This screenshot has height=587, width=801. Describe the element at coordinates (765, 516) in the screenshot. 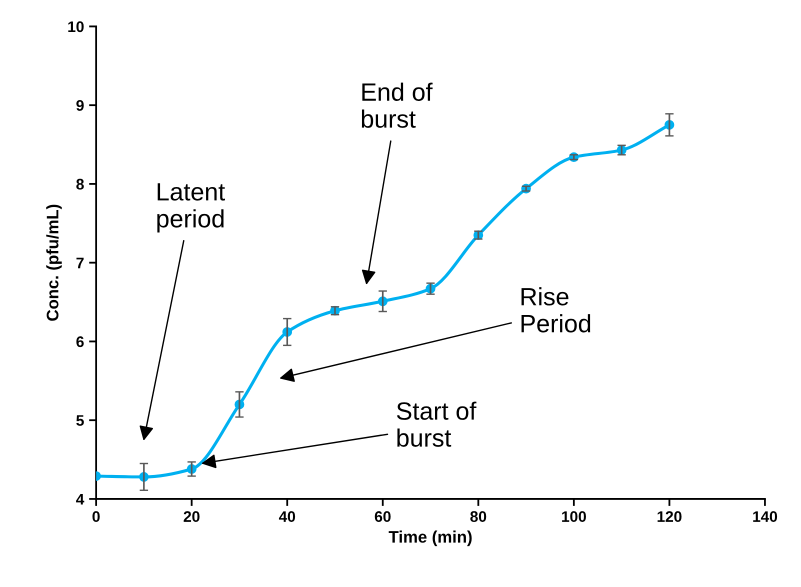

I see `x-tick-label: 140` at that location.